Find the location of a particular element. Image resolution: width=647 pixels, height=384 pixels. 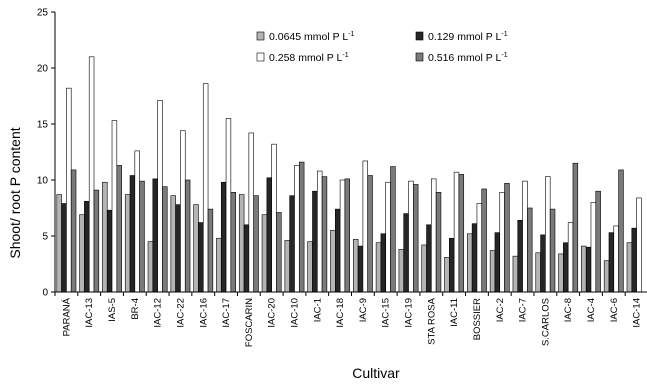

x-tick-label: IAC-22 is located at coordinates (180, 313).